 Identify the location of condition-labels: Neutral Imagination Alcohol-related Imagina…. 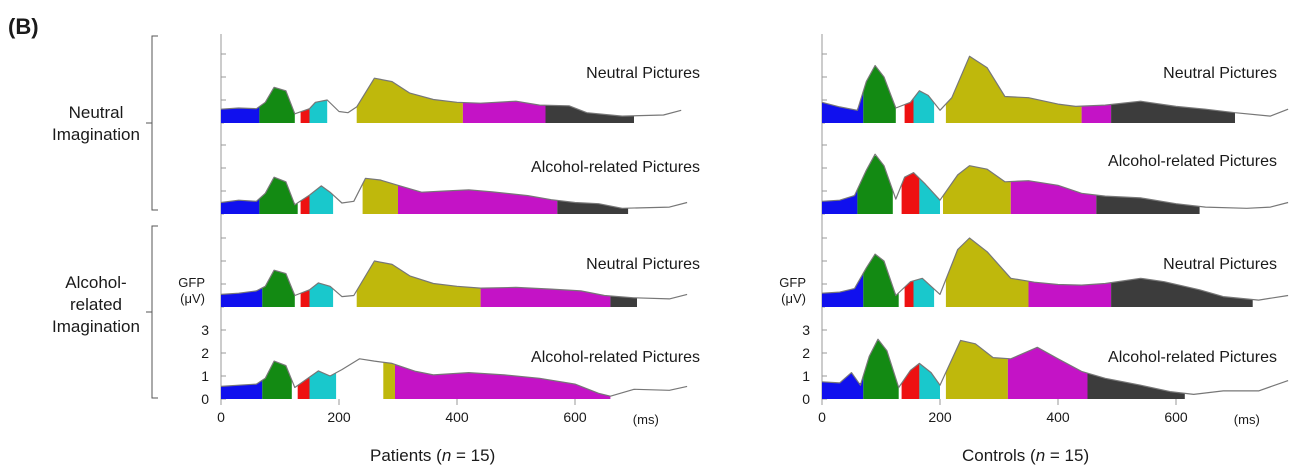
(96, 219).